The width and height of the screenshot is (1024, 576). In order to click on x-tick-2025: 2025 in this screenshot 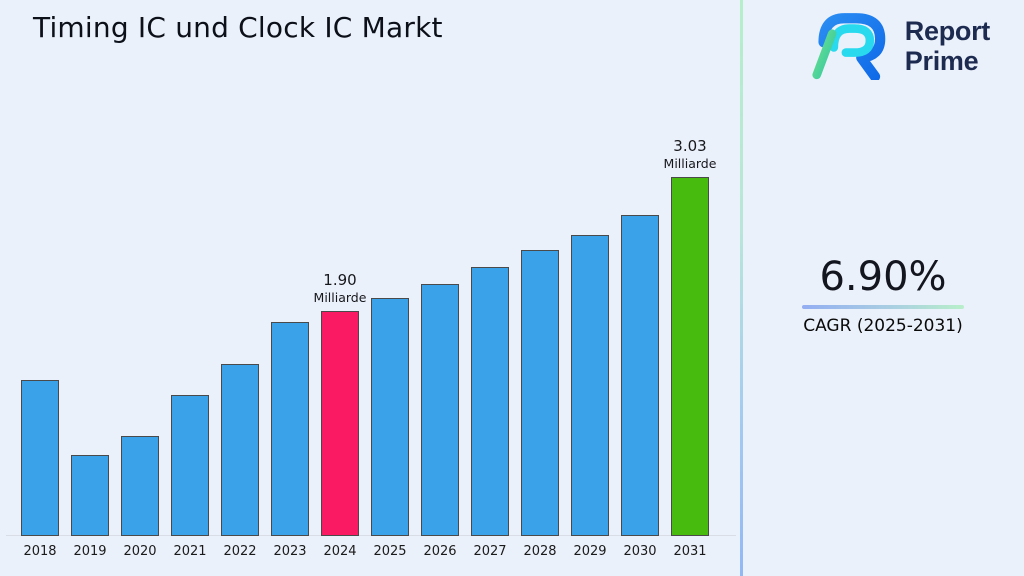, I will do `click(390, 551)`.